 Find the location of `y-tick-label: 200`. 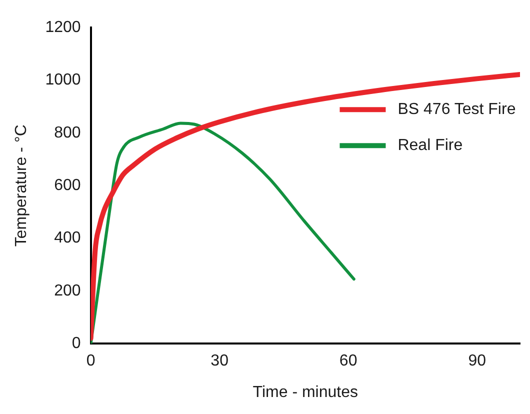

y-tick-label: 200 is located at coordinates (67, 291).